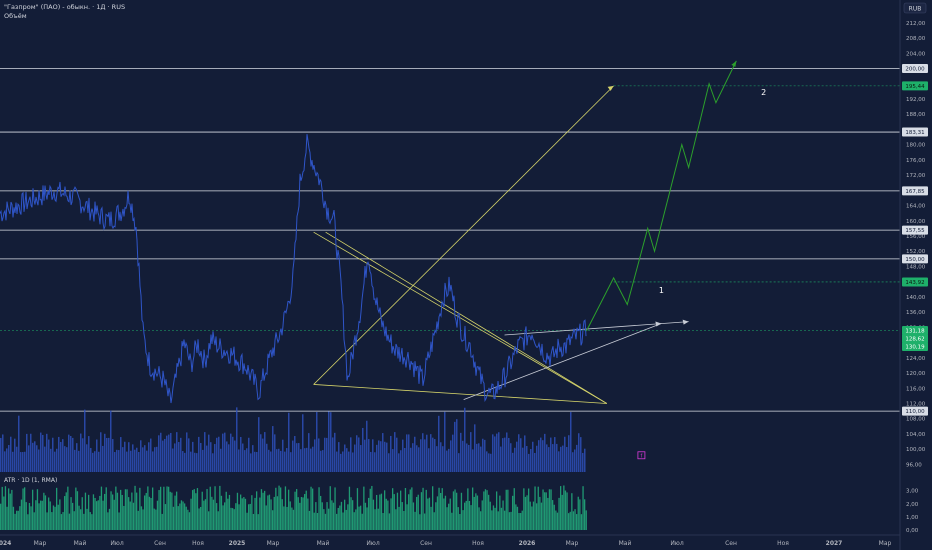 The width and height of the screenshot is (932, 550). What do you see at coordinates (15, 16) in the screenshot?
I see `volume-label: Объём` at bounding box center [15, 16].